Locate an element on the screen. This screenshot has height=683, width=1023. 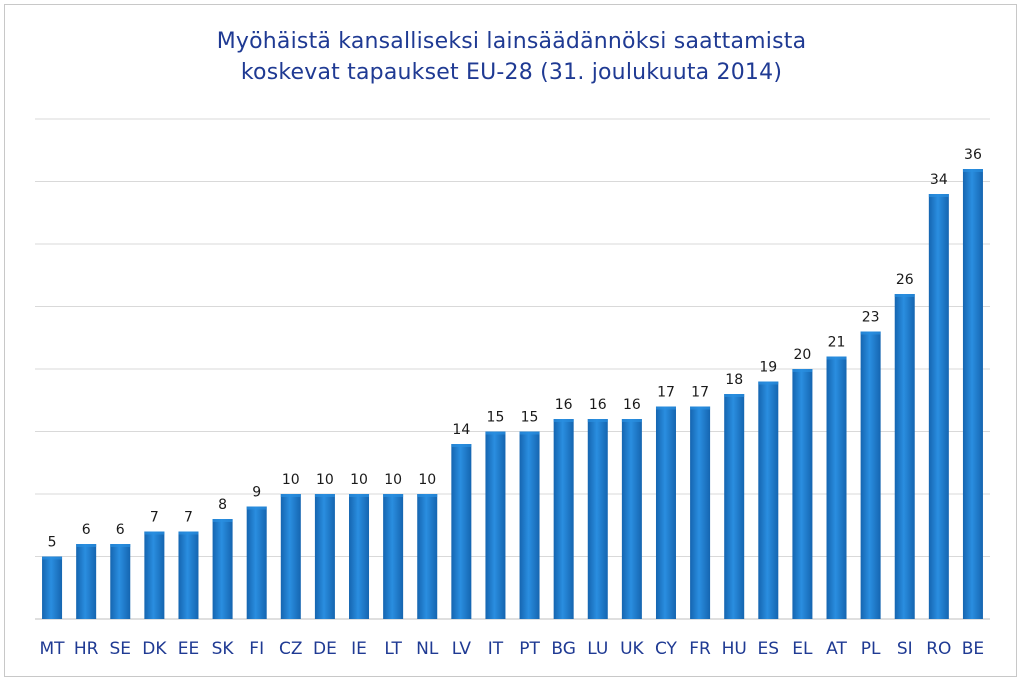
bar-cap-hr is located at coordinates (86, 545).